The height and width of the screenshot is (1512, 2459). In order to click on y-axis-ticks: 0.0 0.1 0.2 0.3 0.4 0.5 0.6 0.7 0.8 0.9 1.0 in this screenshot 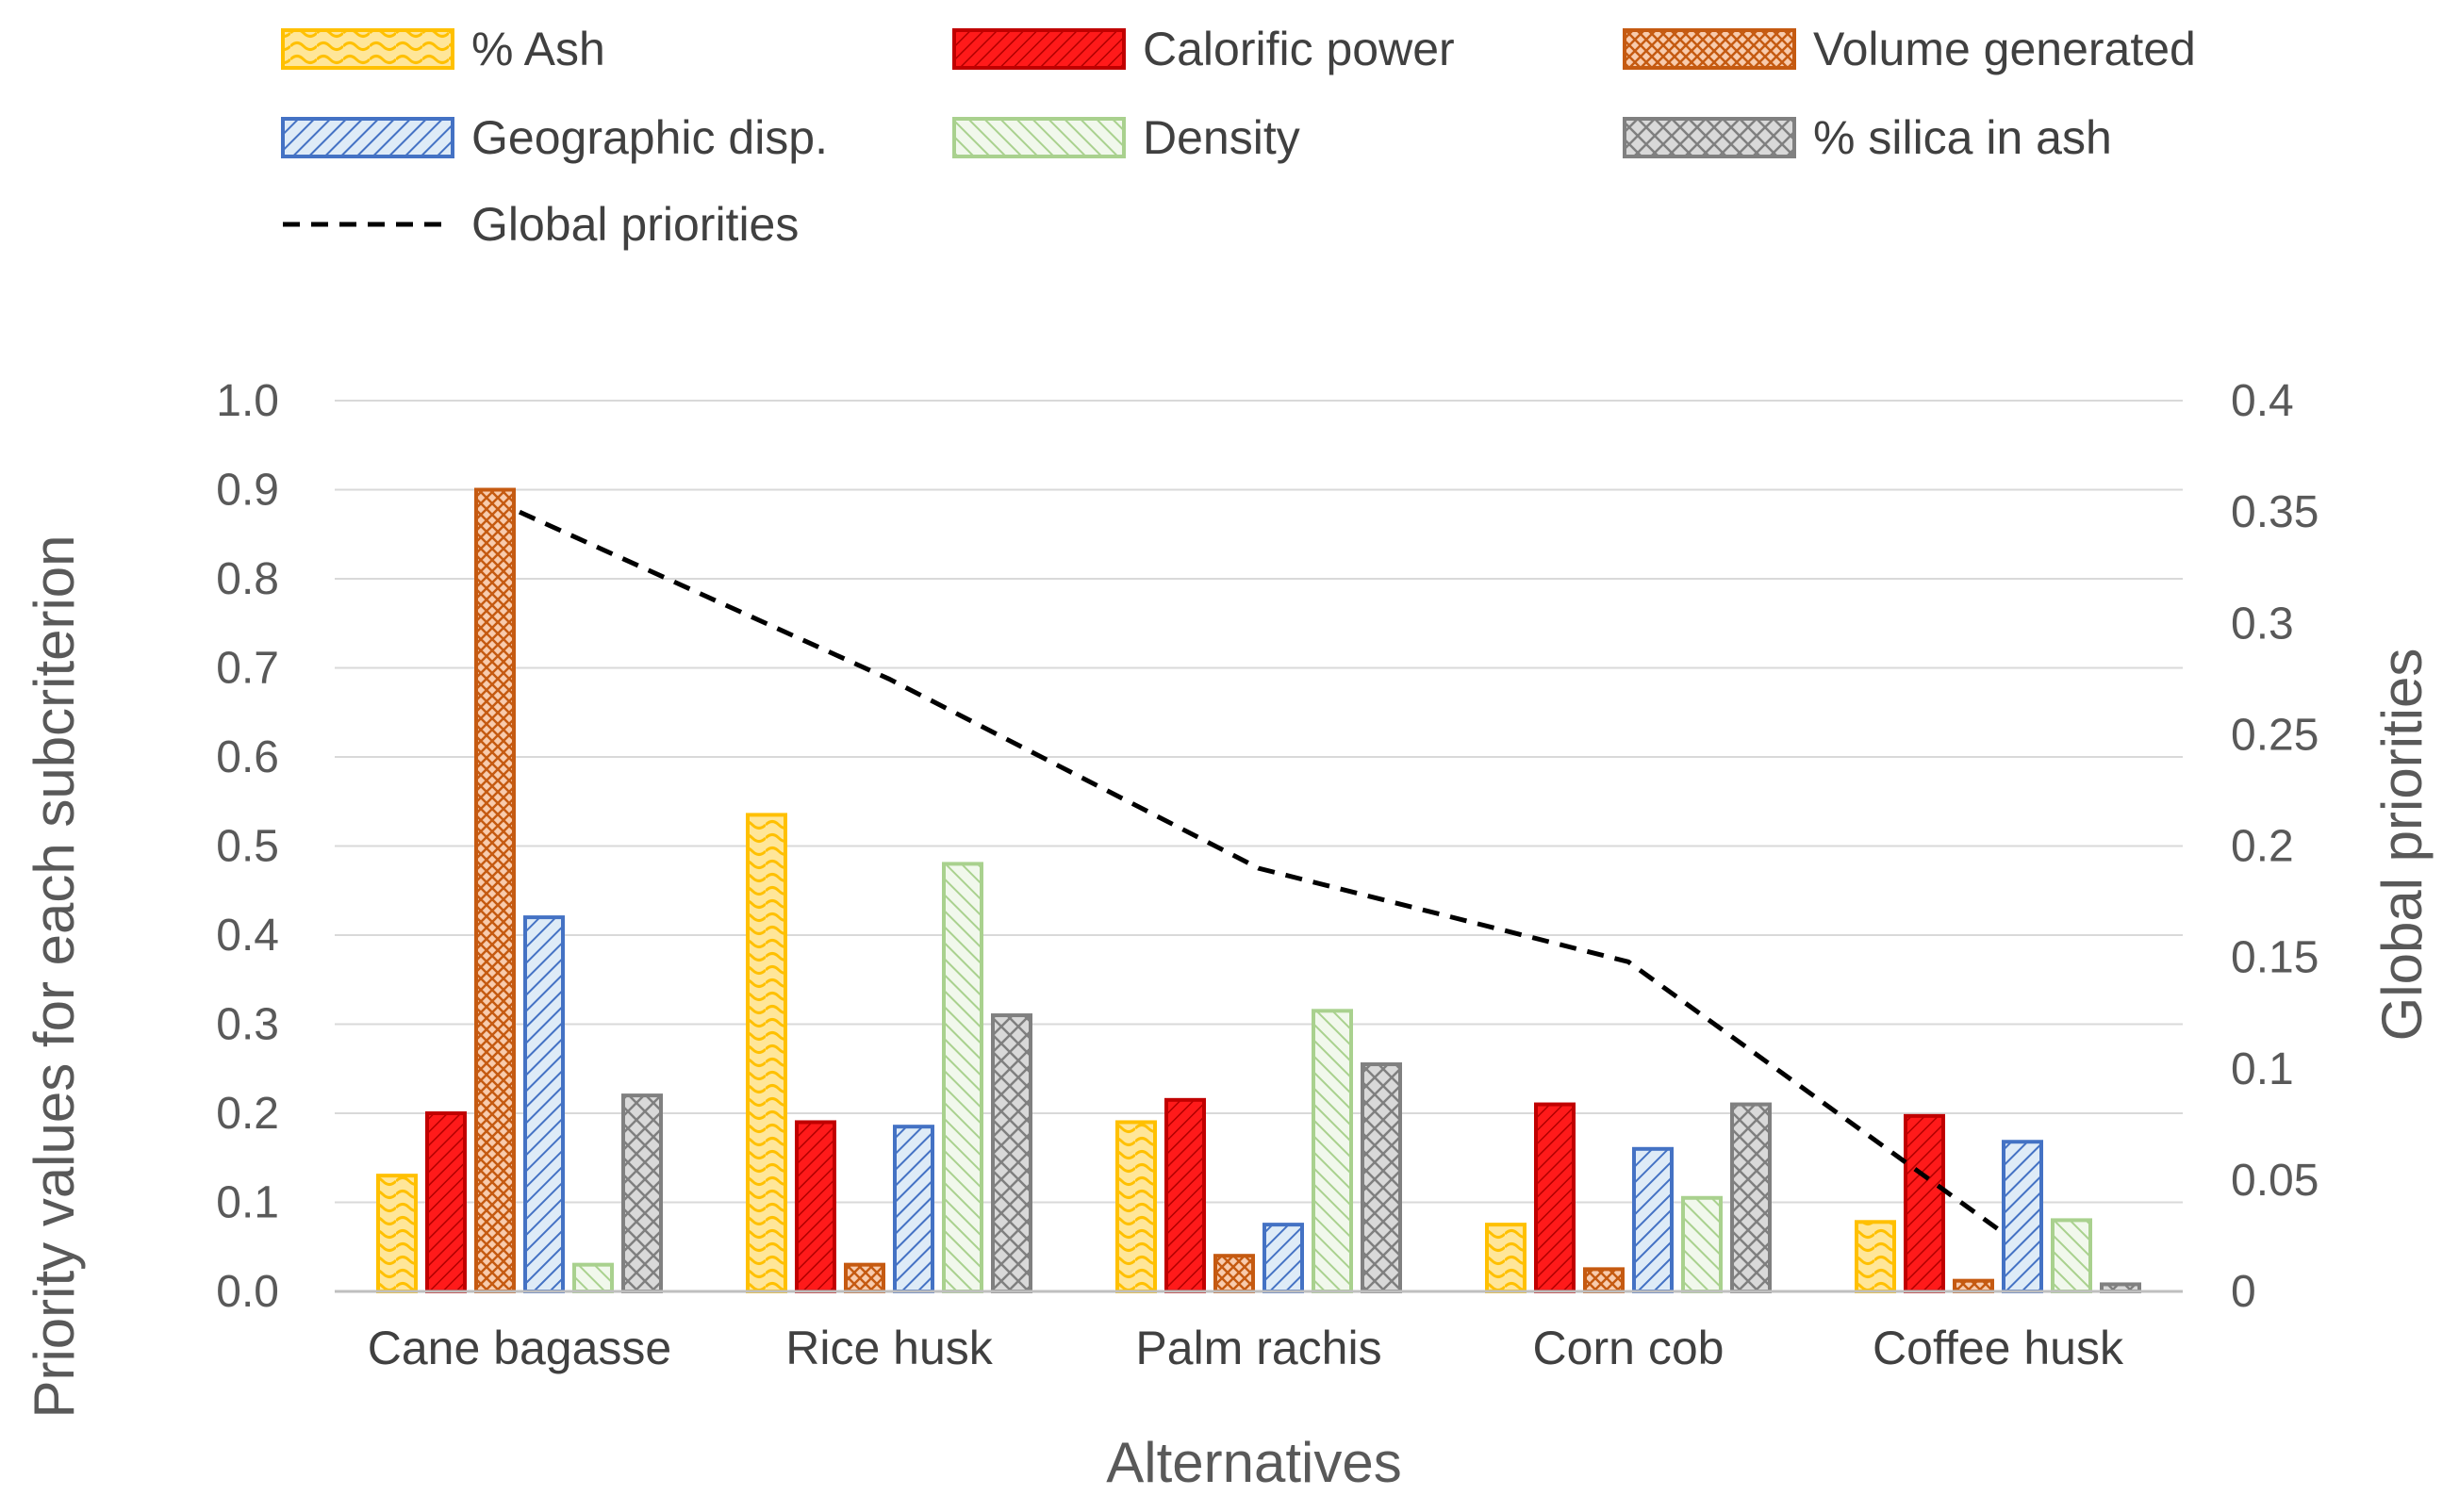, I will do `click(247, 846)`.